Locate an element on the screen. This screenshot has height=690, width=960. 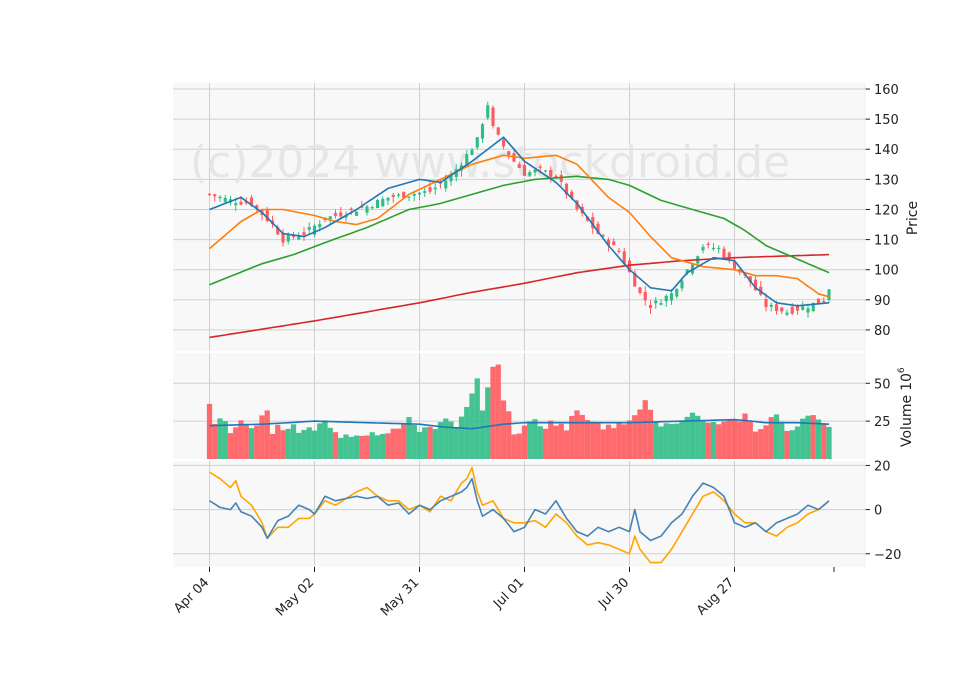
x-tick-label: May 31 is located at coordinates (400, 597).